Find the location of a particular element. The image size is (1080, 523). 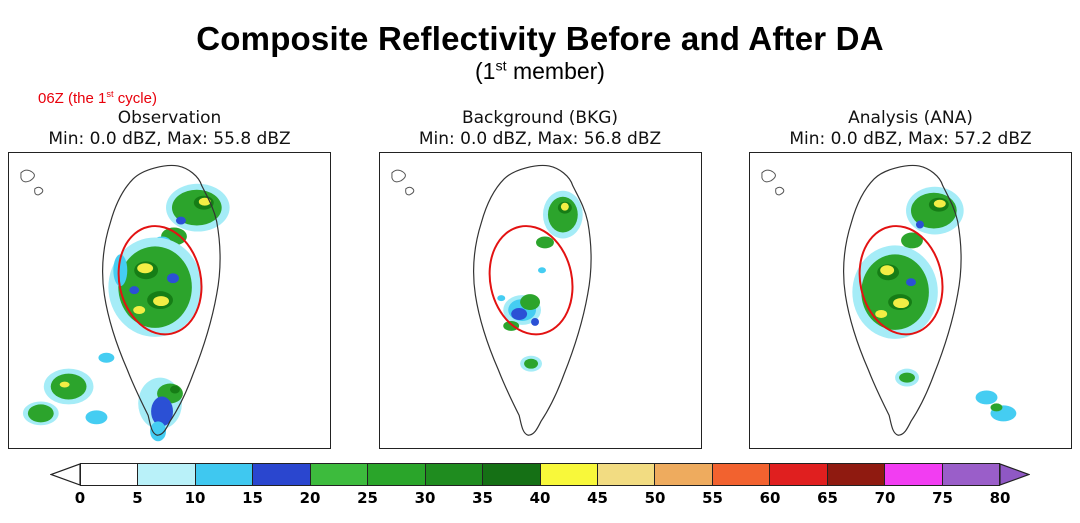

panel-header: Observation Min: 0.0 dBZ, Max: 55.8 dBZ is located at coordinates (169, 129).